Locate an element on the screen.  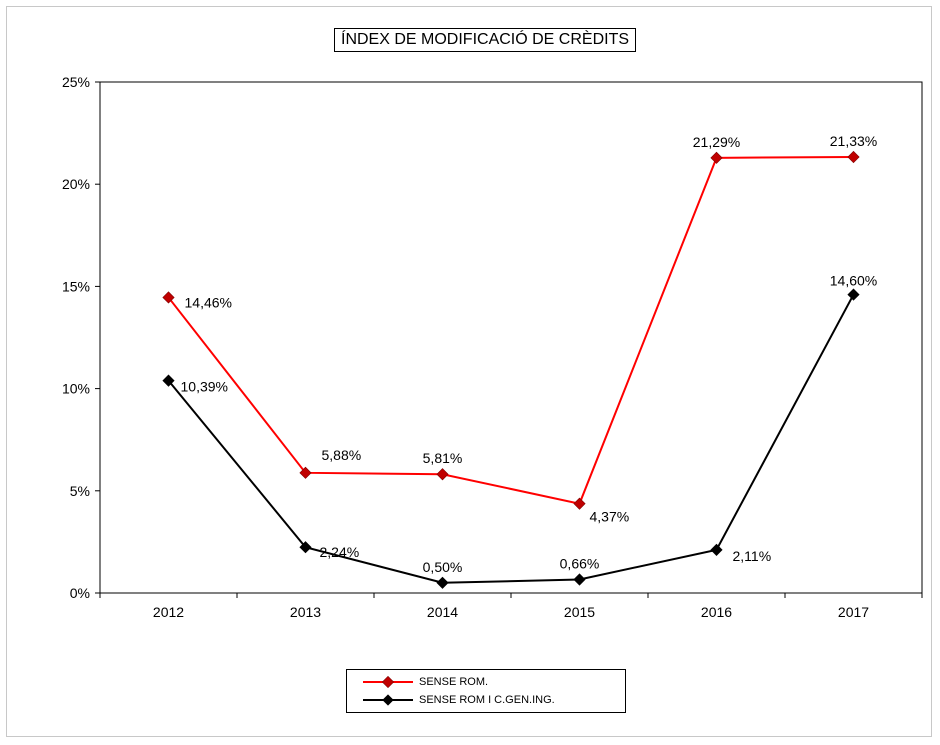
chart-title: ÍNDEX DE MODIFICACIÓ DE CRÈDITS is located at coordinates (485, 40).